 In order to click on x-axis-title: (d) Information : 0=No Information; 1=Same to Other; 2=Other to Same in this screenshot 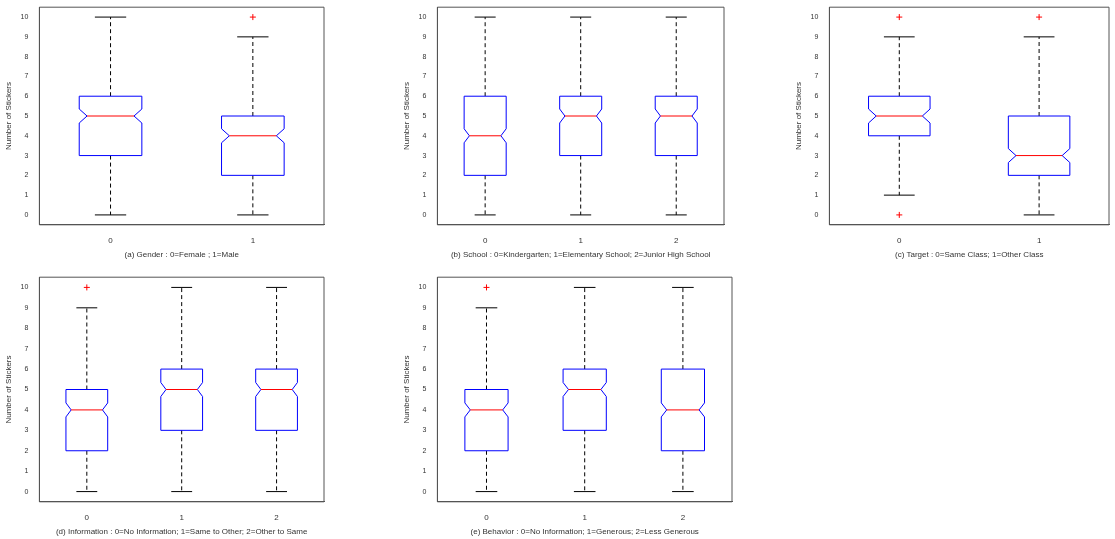, I will do `click(181, 532)`.